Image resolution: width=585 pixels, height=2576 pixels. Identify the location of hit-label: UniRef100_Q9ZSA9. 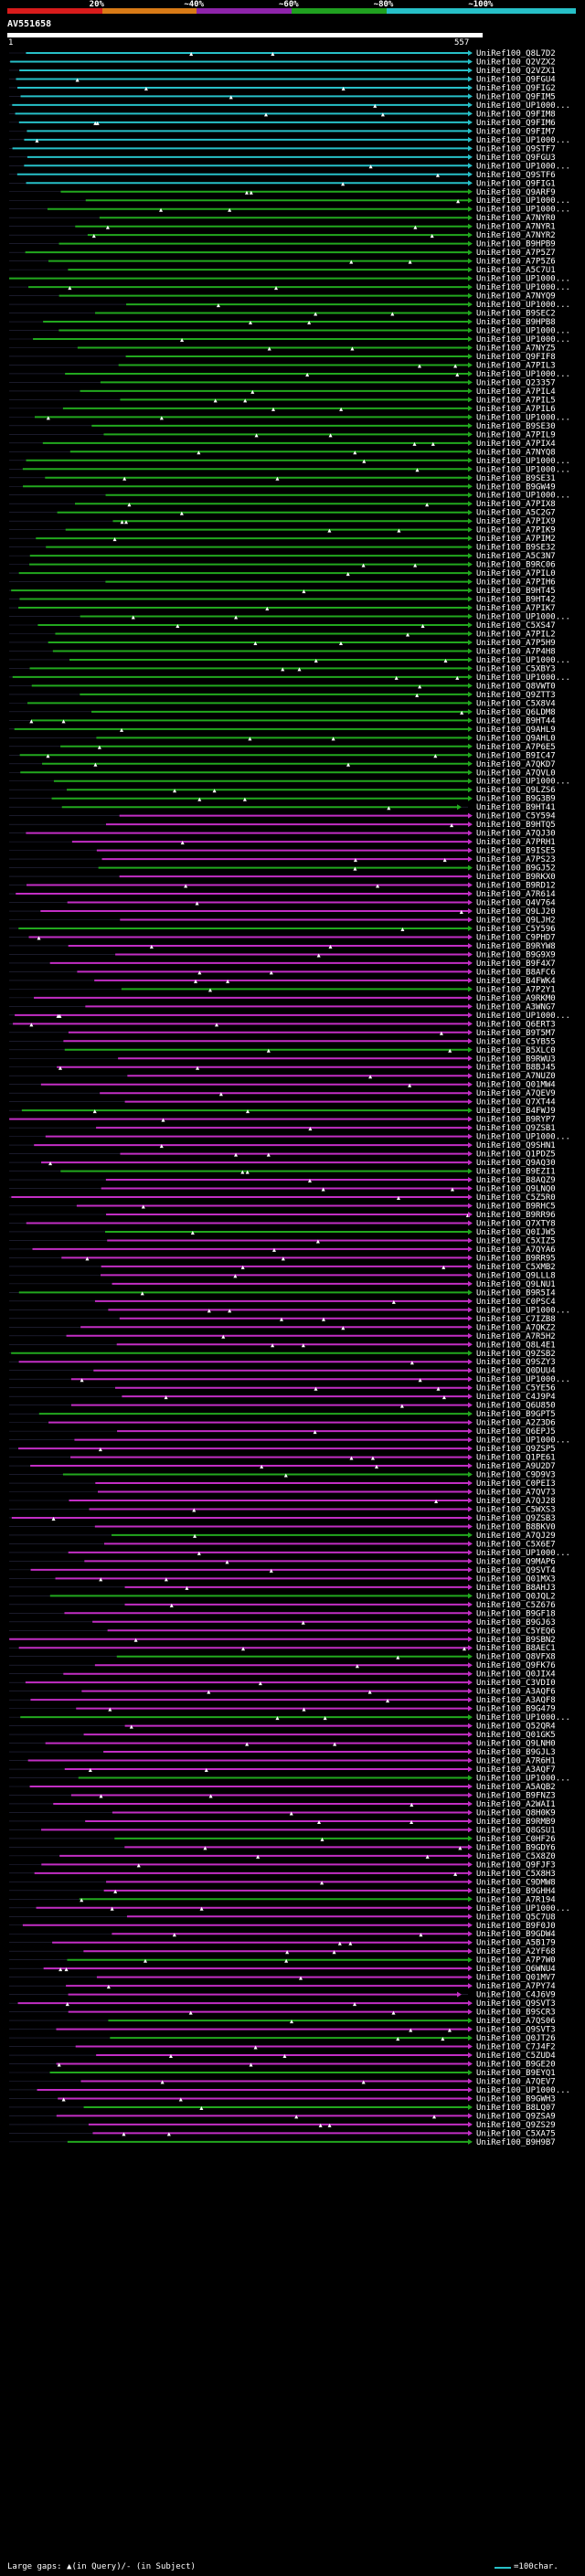
(516, 2116).